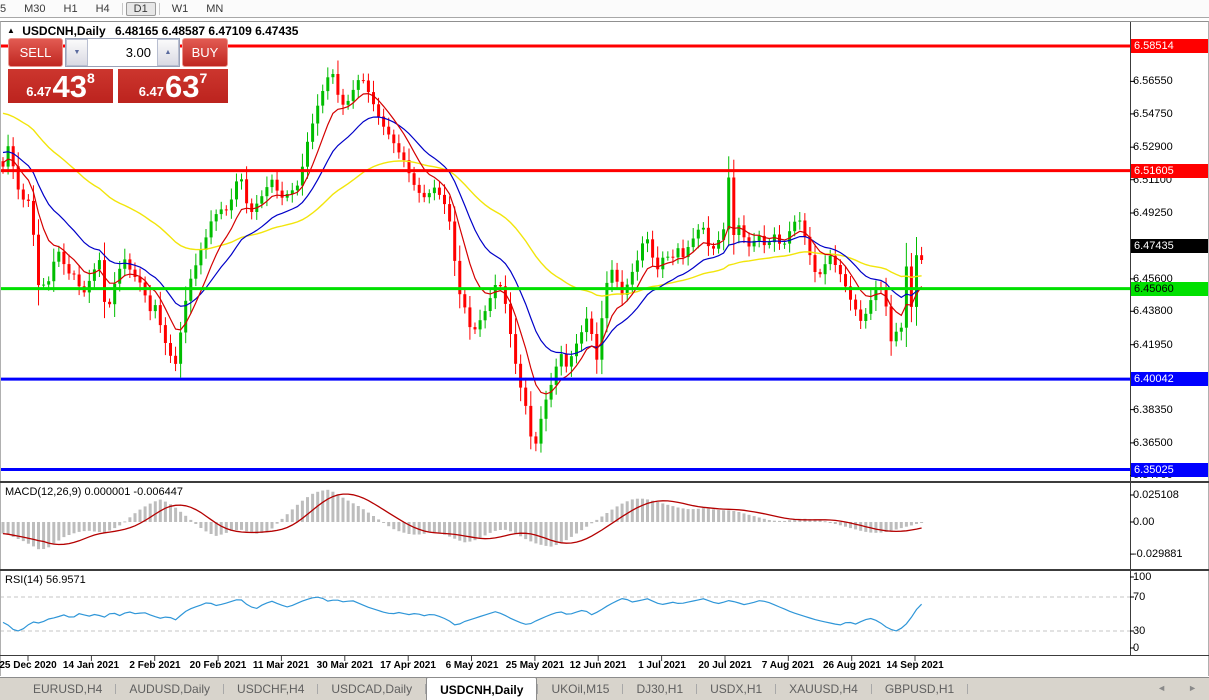  Describe the element at coordinates (28, 665) in the screenshot. I see `date-label: 25 Dec 2020` at that location.